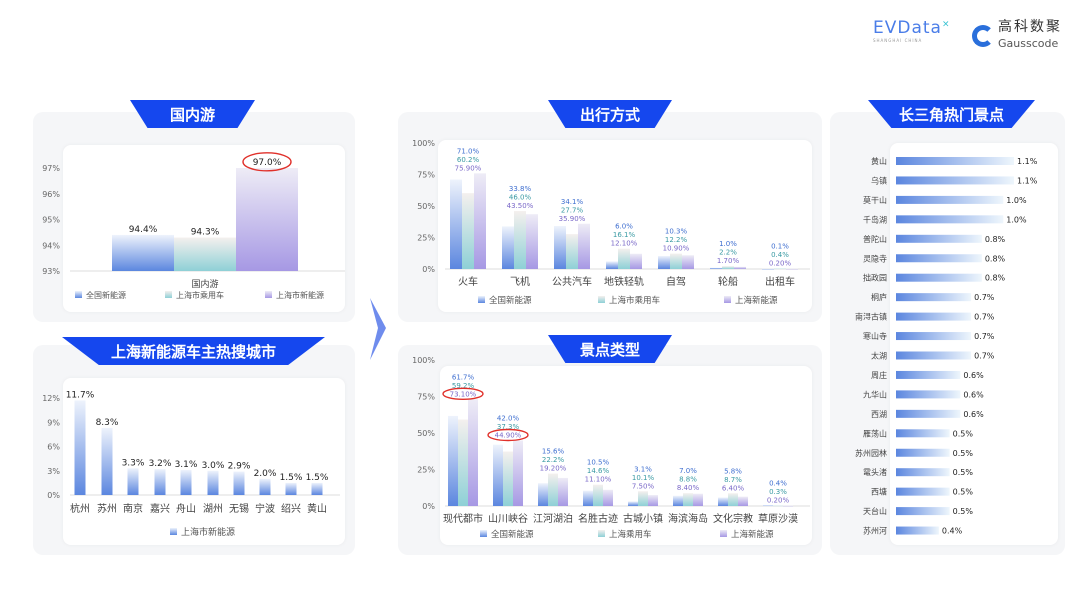 The width and height of the screenshot is (1080, 608). I want to click on banner-cities: 上海新能源车主热搜城市, so click(193, 351).